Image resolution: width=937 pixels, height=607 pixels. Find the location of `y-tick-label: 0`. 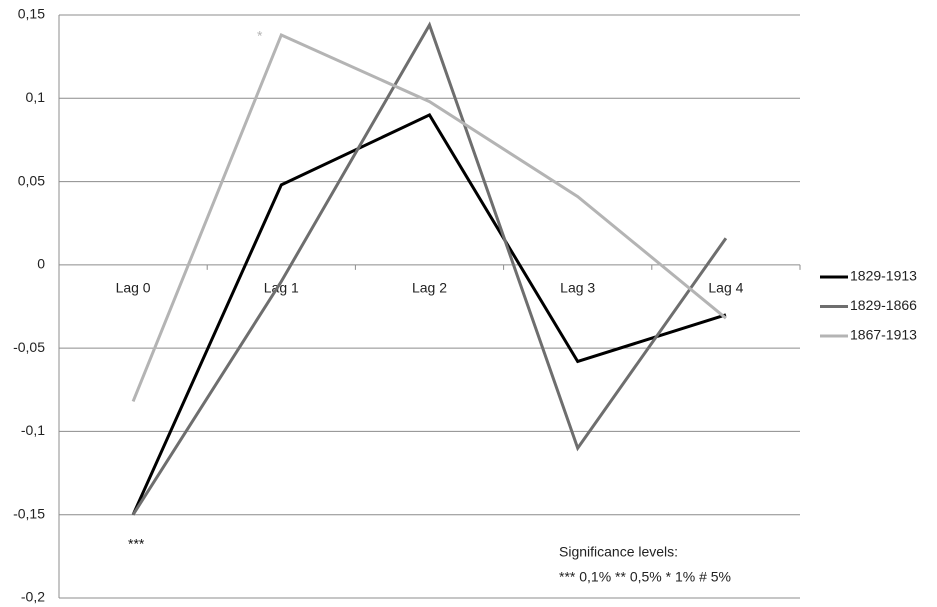

y-tick-label: 0 is located at coordinates (41, 264).